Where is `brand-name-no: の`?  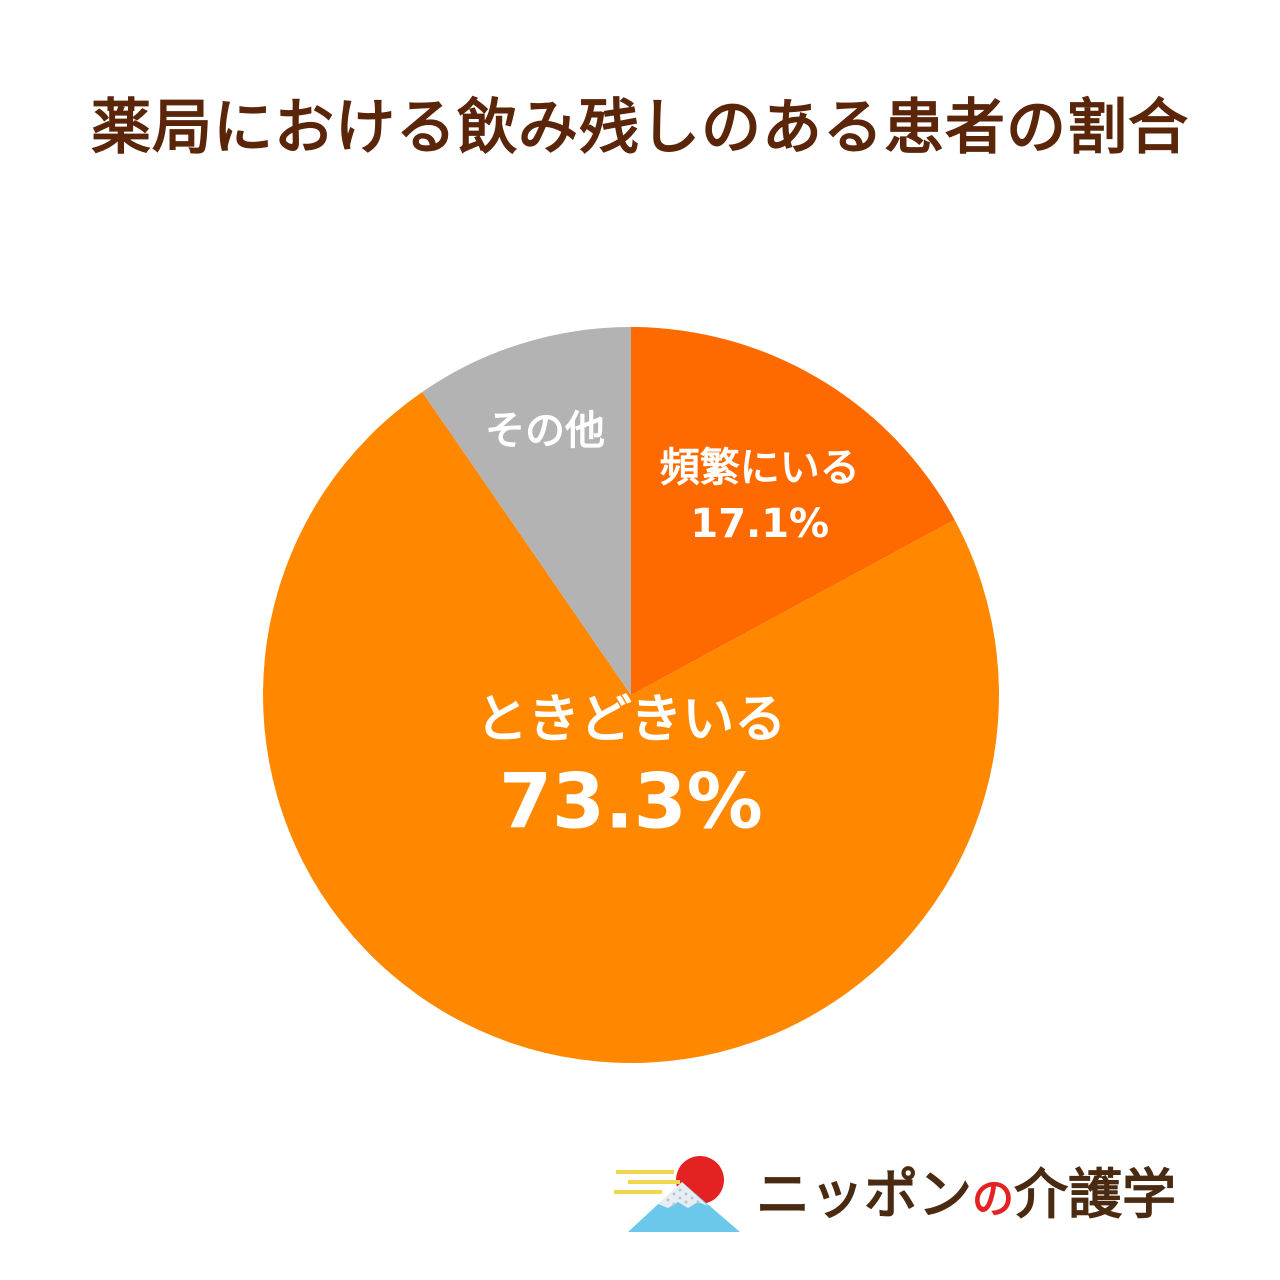 brand-name-no: の is located at coordinates (993, 1198).